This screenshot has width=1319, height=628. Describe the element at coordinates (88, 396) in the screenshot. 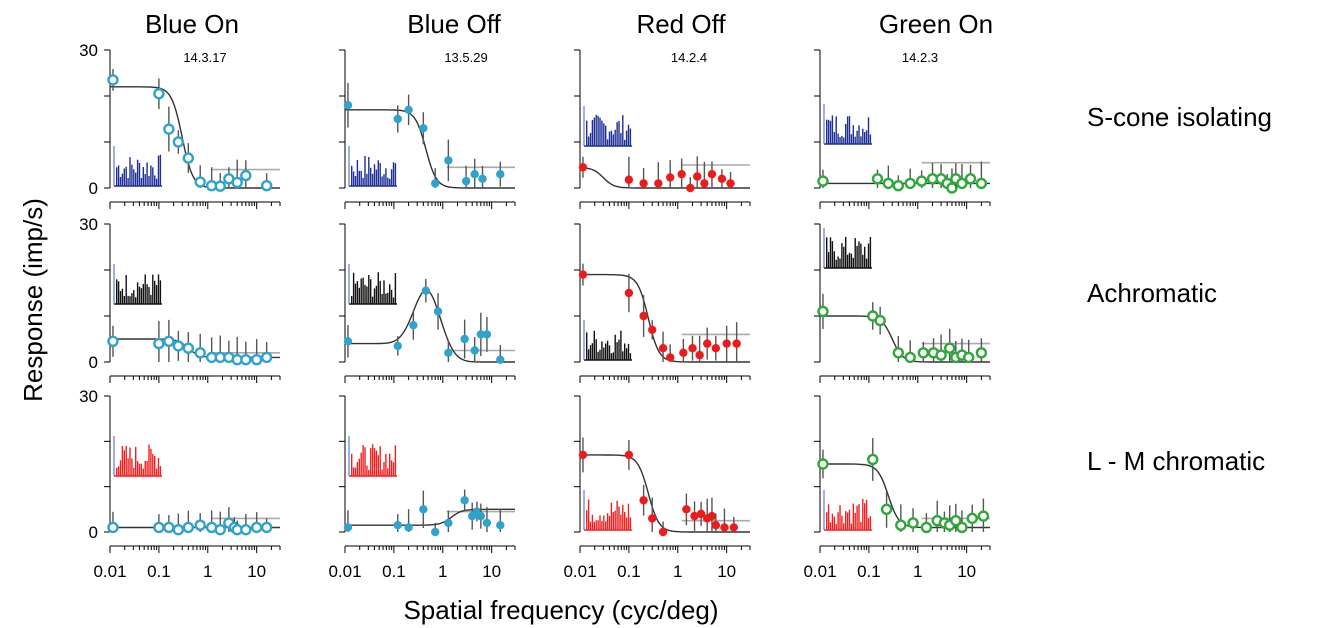

I see `y-ticklabel: 30` at that location.